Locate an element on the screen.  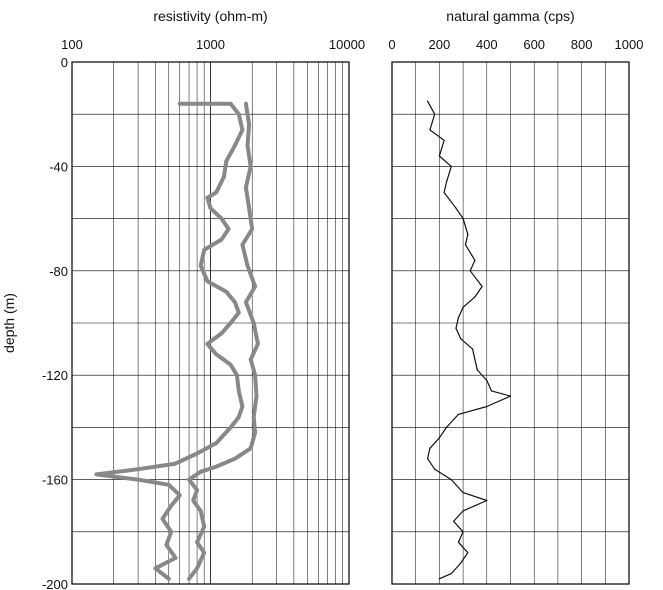
y-tick-label: -200 is located at coordinates (55, 583).